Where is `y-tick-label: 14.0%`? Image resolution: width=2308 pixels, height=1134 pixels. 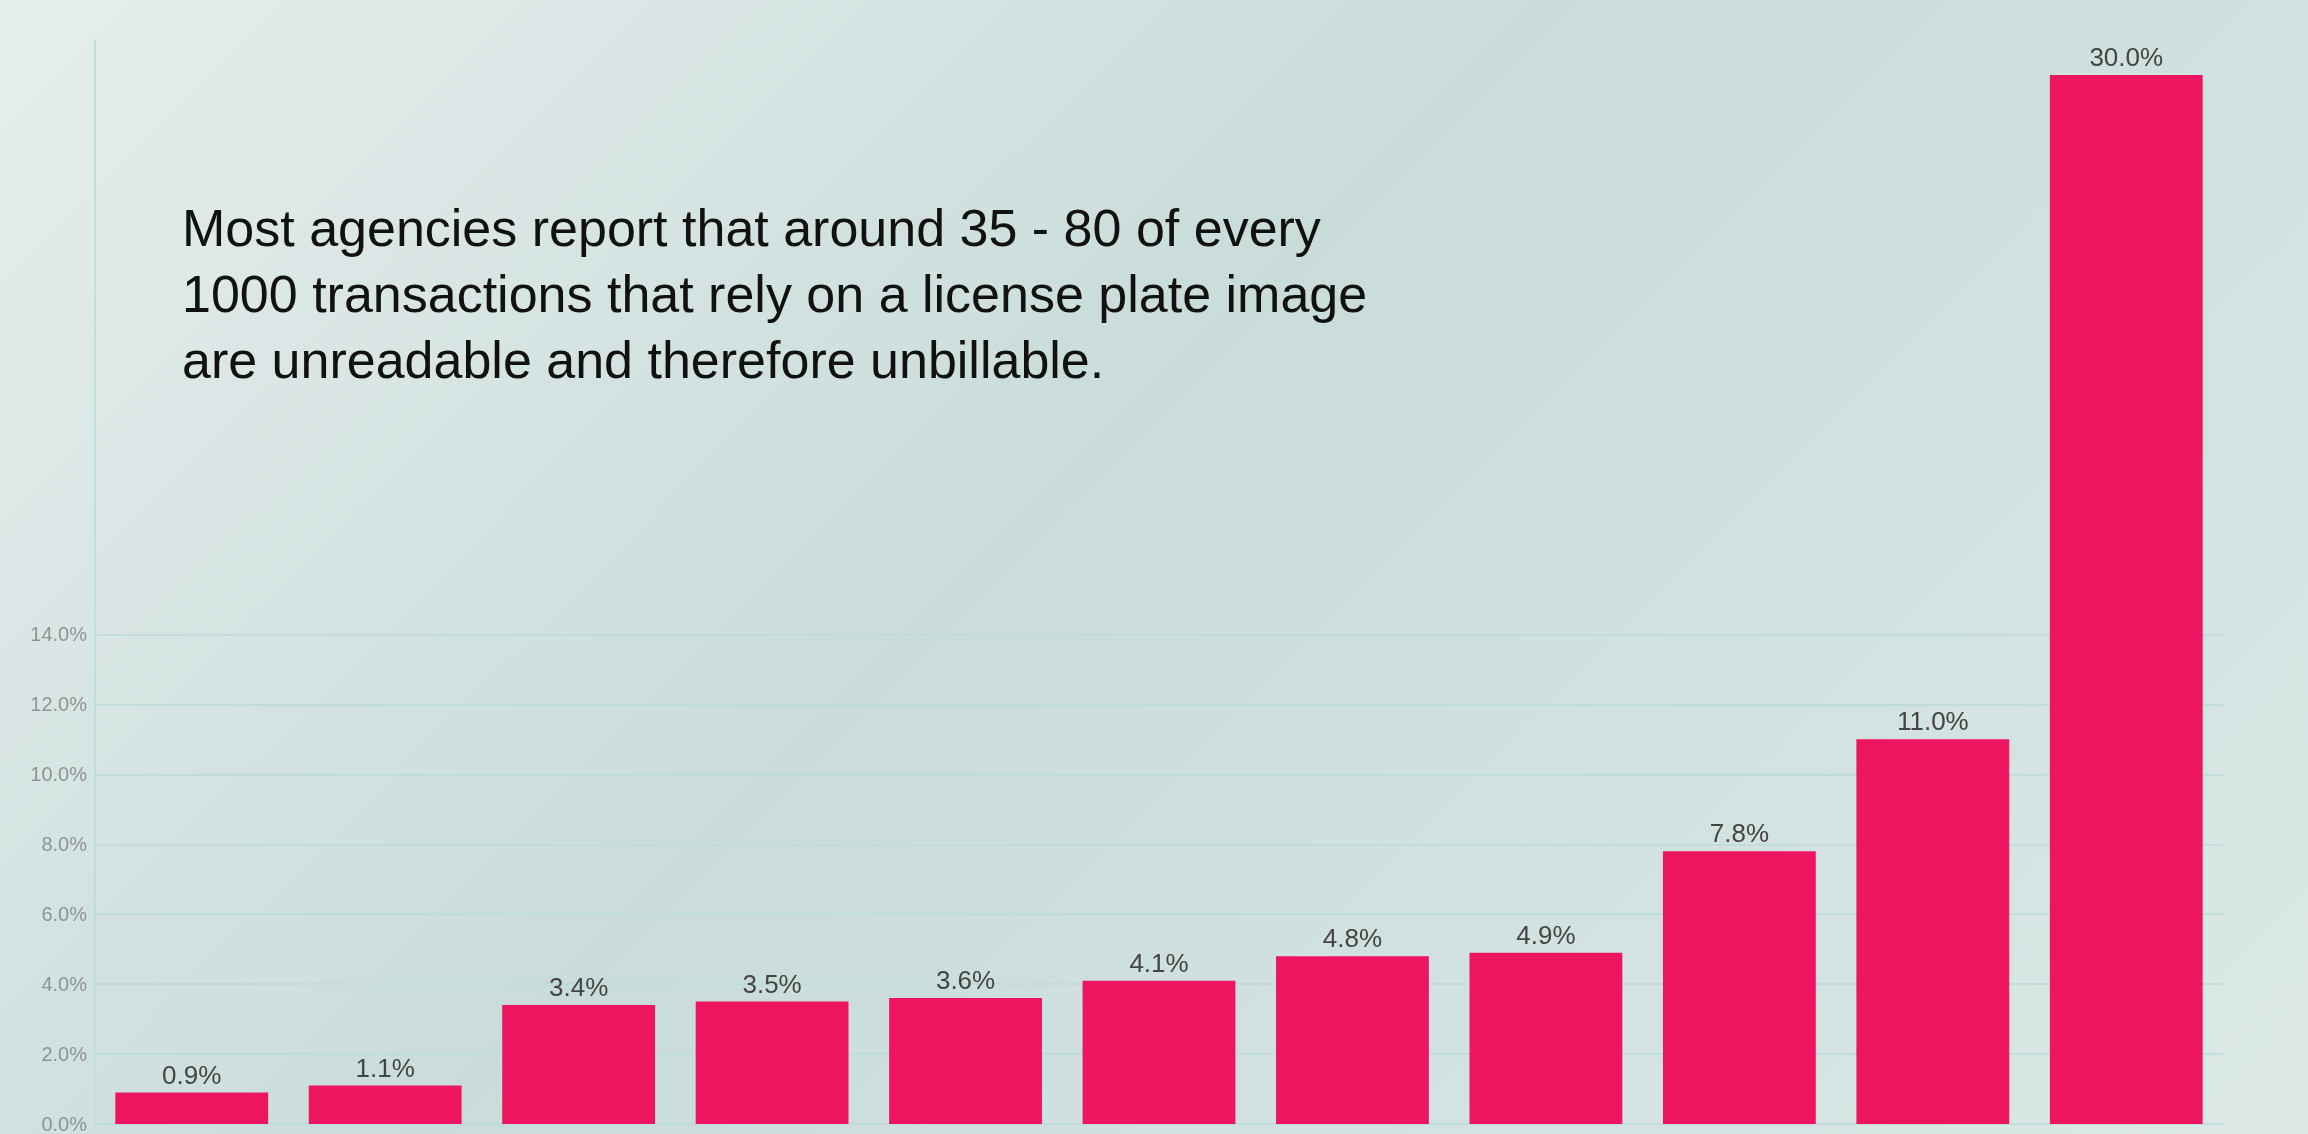 y-tick-label: 14.0% is located at coordinates (59, 634).